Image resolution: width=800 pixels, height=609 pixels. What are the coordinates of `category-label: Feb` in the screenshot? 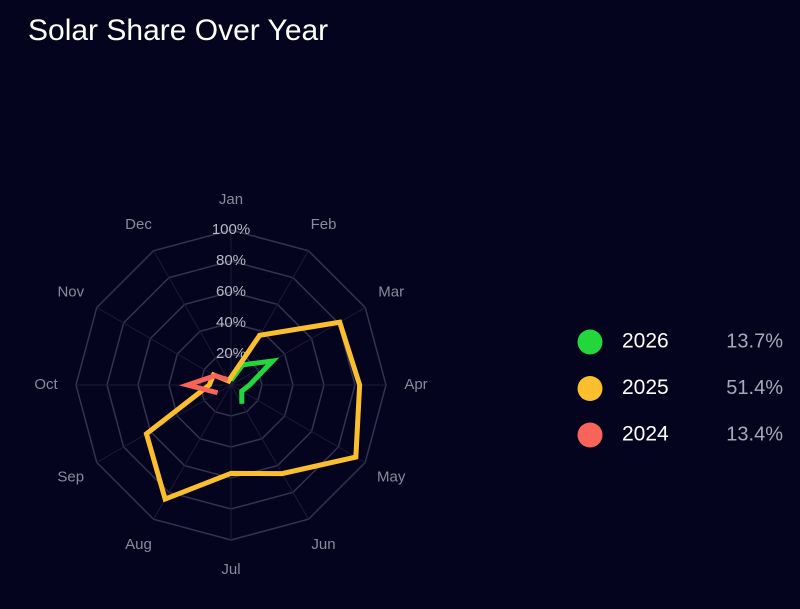 It's located at (324, 224).